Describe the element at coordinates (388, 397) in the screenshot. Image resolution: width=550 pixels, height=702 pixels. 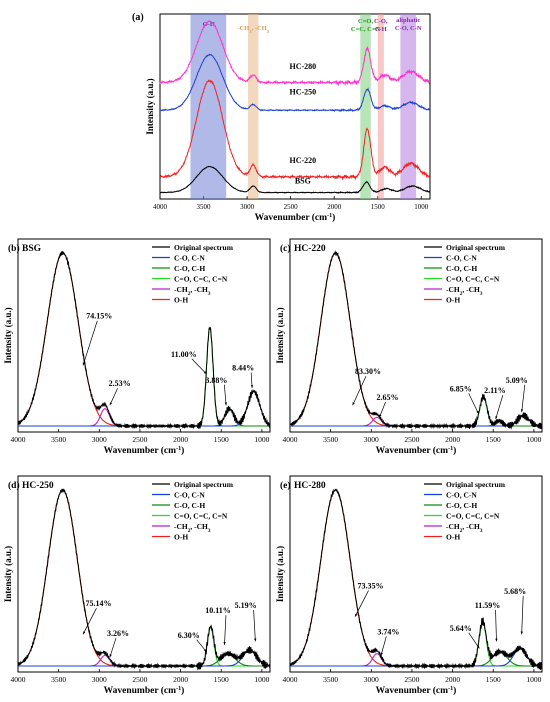
I see `percent-label: 2.65%` at that location.